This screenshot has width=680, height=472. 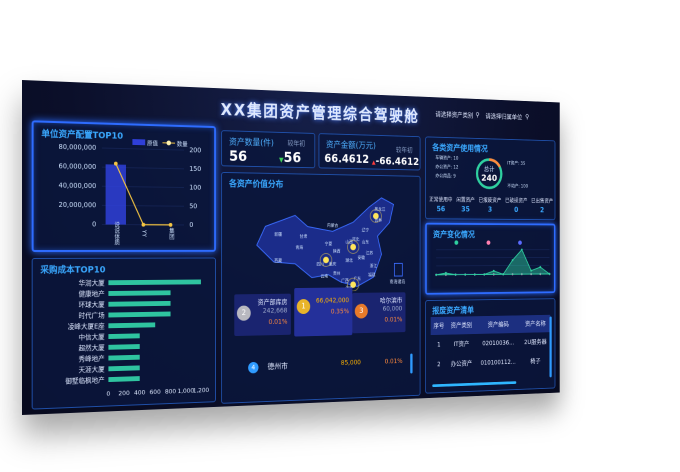 I want to click on rank-name: 资产部库房, so click(x=272, y=302).